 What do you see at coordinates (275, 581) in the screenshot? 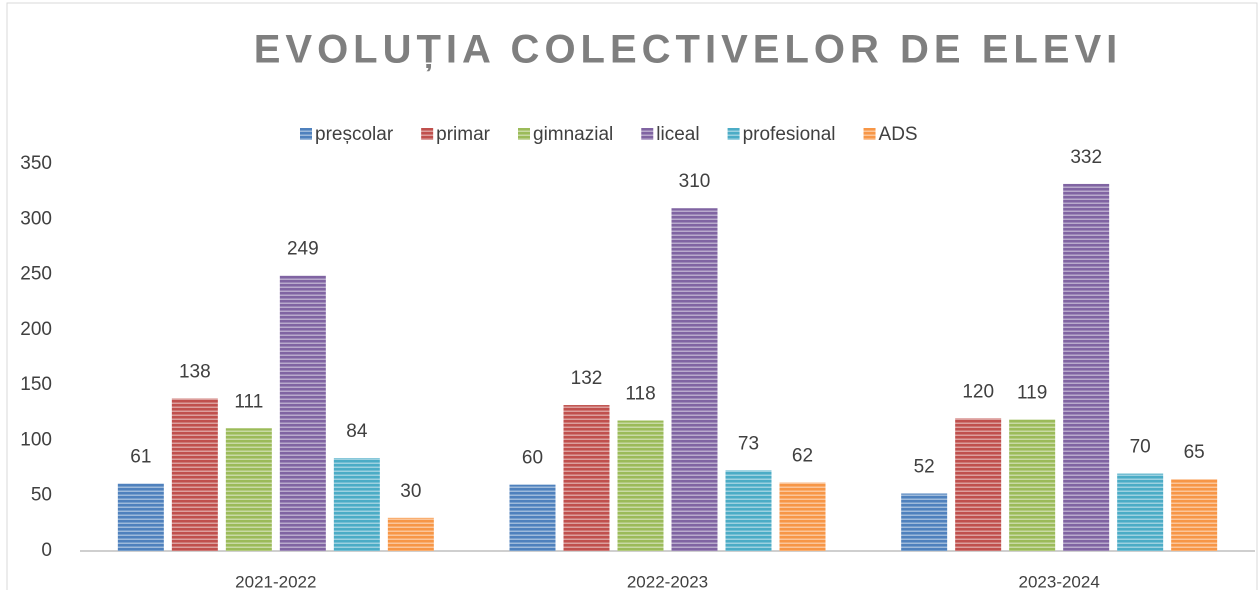
I see `x-tick-label: 2021-2022` at bounding box center [275, 581].